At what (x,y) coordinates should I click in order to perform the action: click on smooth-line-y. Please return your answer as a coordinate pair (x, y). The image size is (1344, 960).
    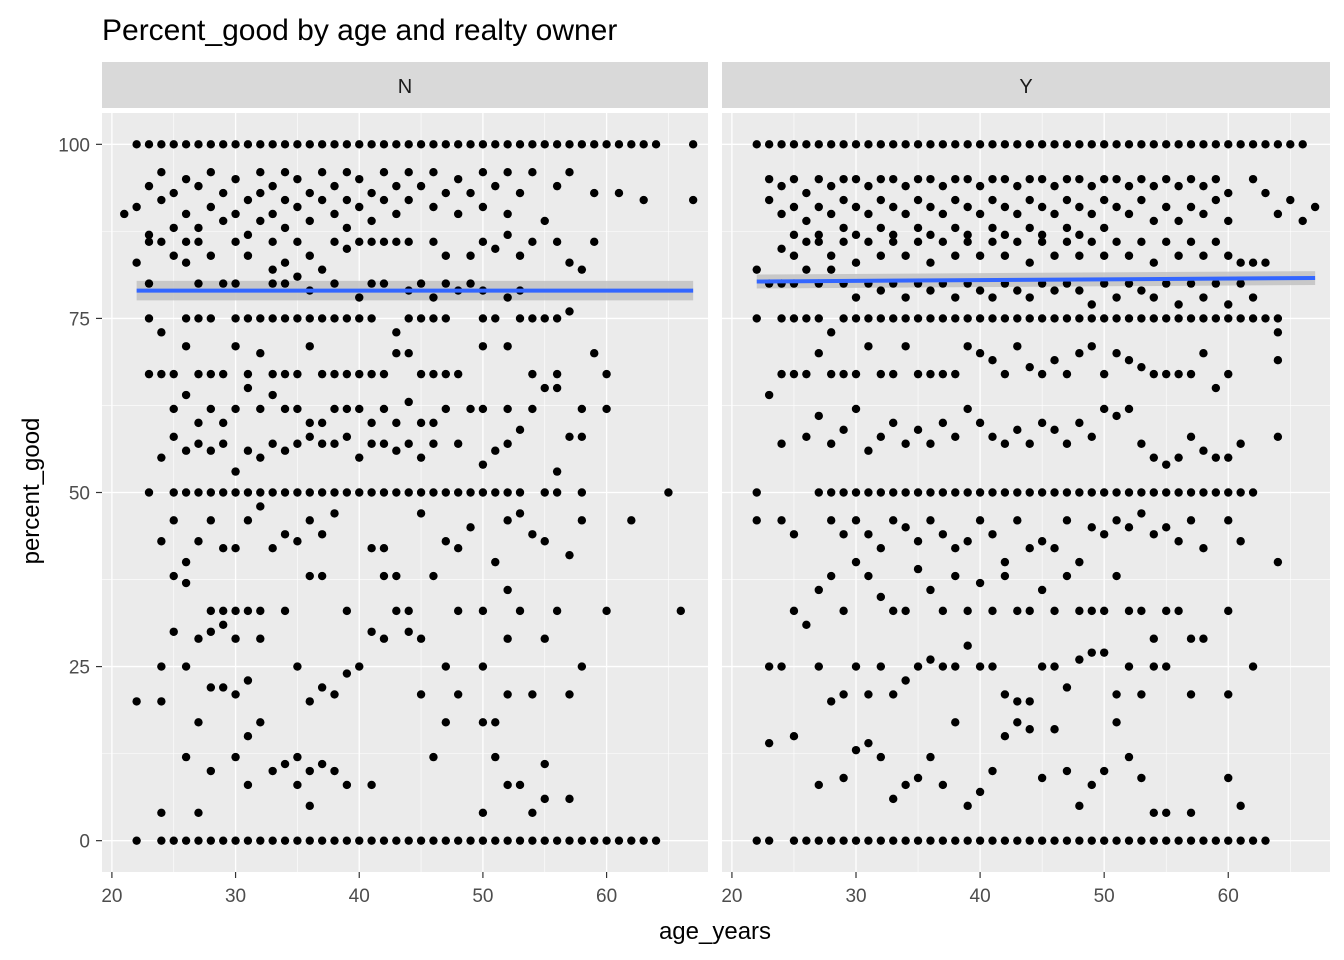
    Looking at the image, I should click on (1036, 280).